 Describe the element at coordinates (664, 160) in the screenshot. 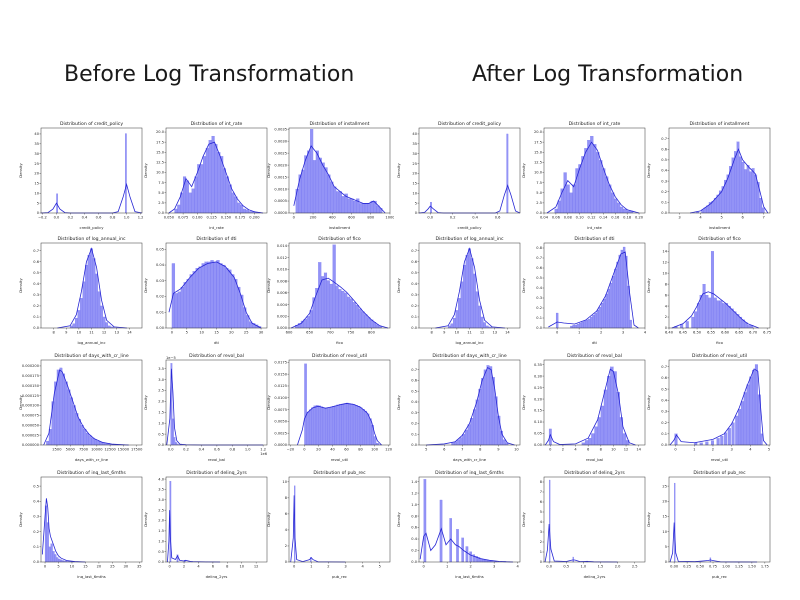

I see `y-tick-label: 0.5` at that location.